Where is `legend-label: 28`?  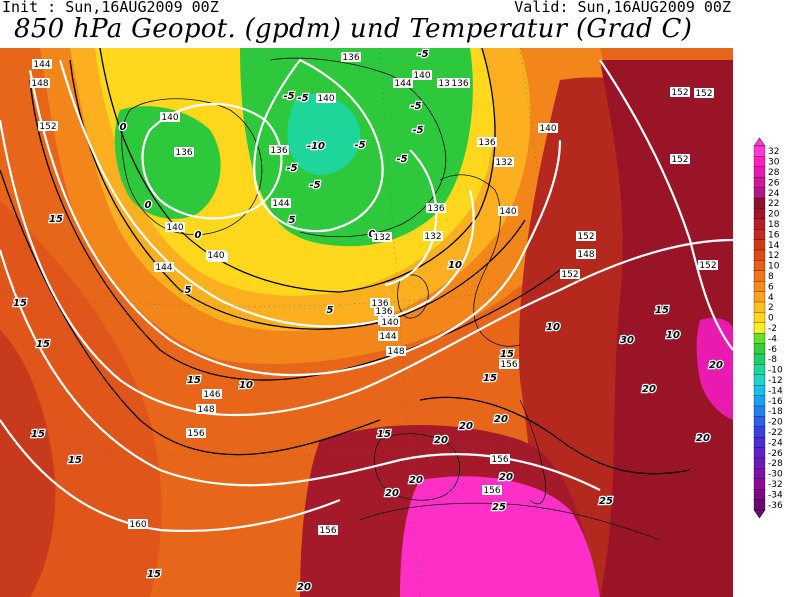 legend-label: 28 is located at coordinates (774, 173).